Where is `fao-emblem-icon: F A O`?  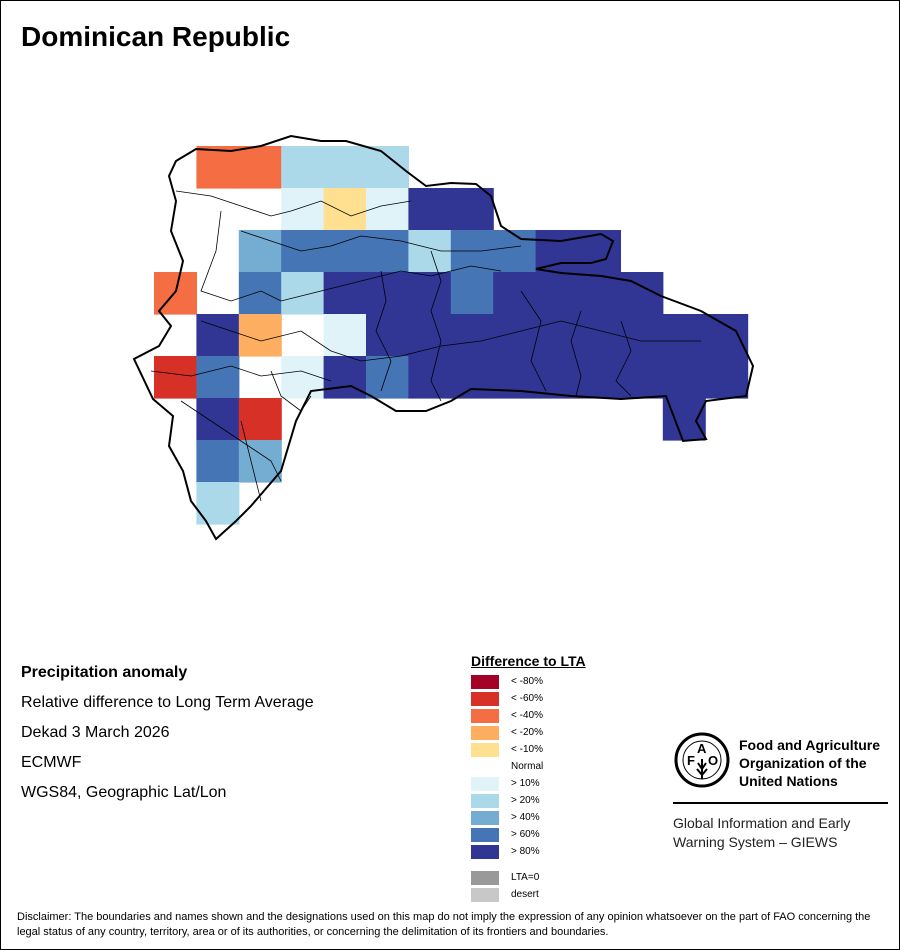 fao-emblem-icon: F A O is located at coordinates (702, 760).